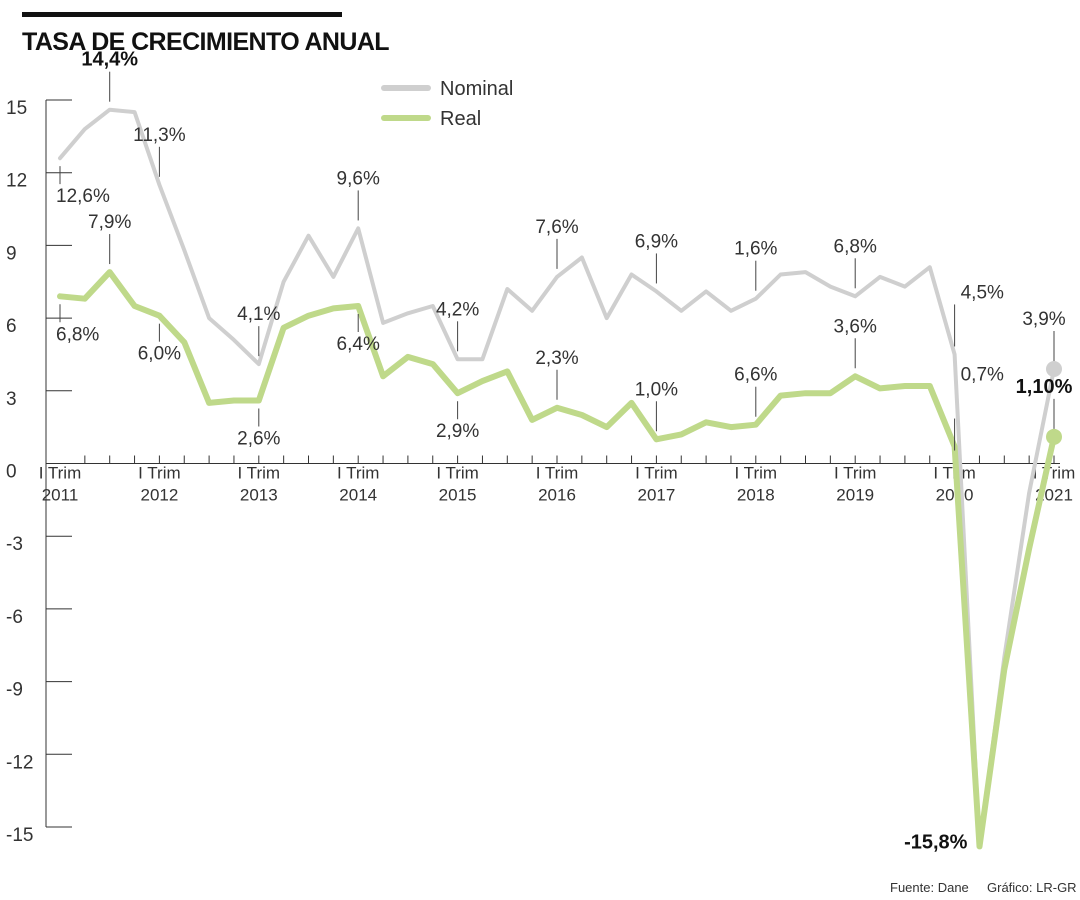 The width and height of the screenshot is (1080, 900). Describe the element at coordinates (14, 544) in the screenshot. I see `y-tick-label: -3` at that location.